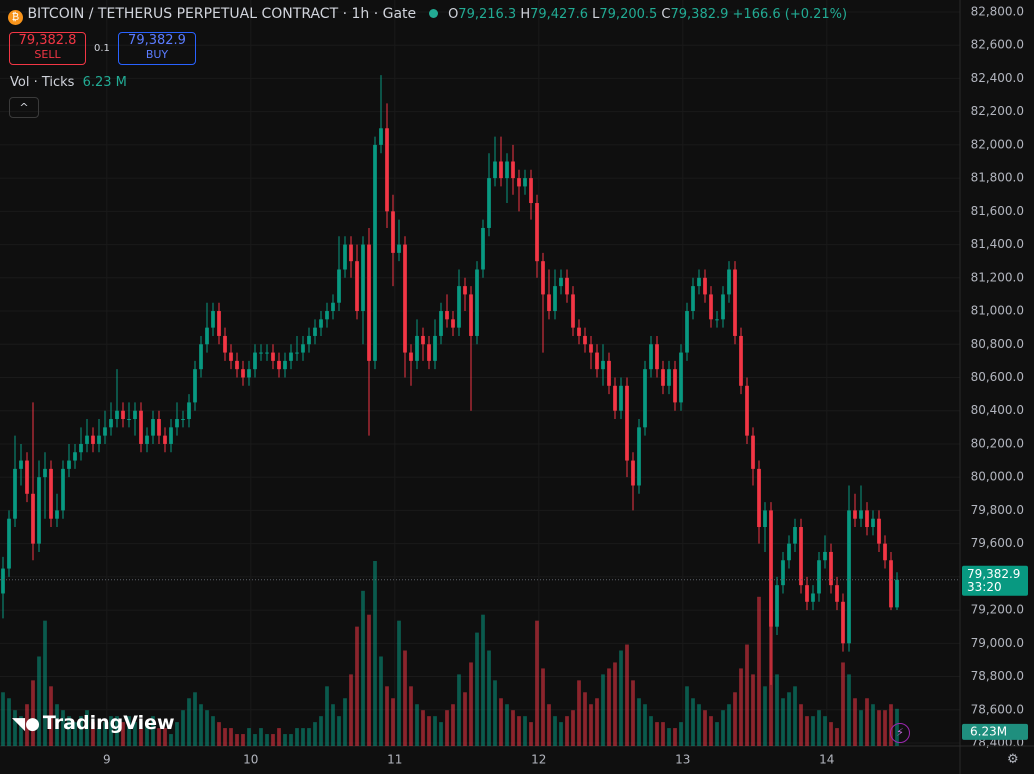  I want to click on buy-label: BUY, so click(157, 54).